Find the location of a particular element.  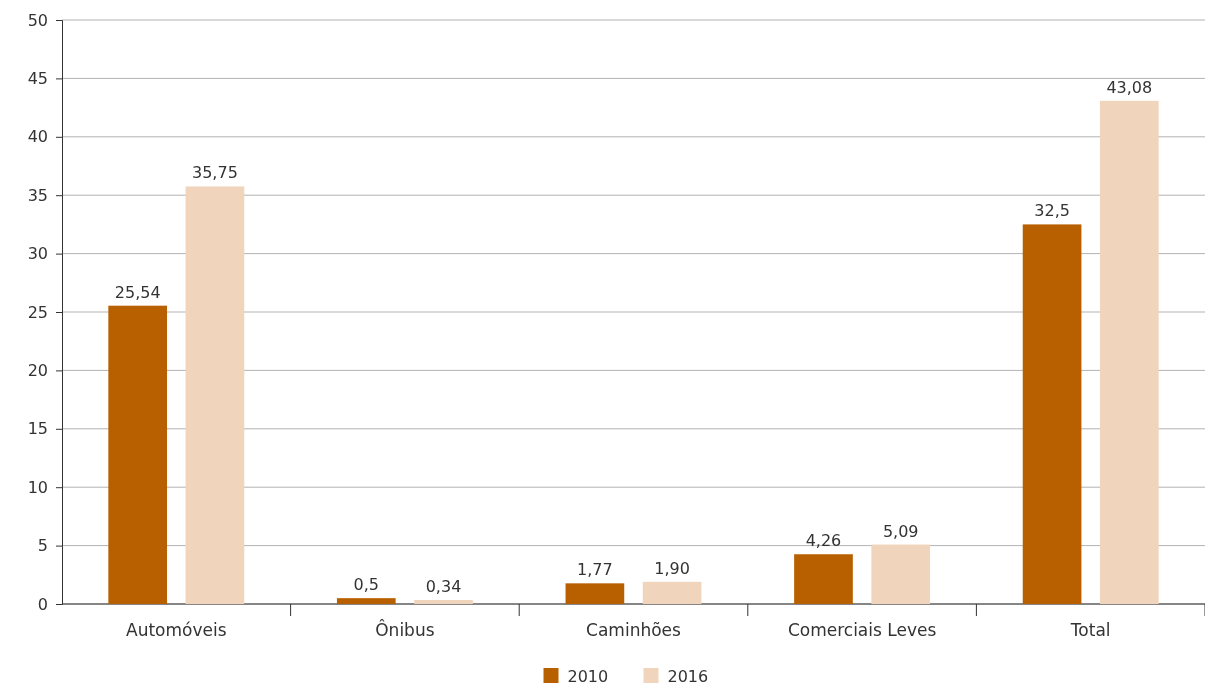

x-tick-label: Total is located at coordinates (1090, 630).